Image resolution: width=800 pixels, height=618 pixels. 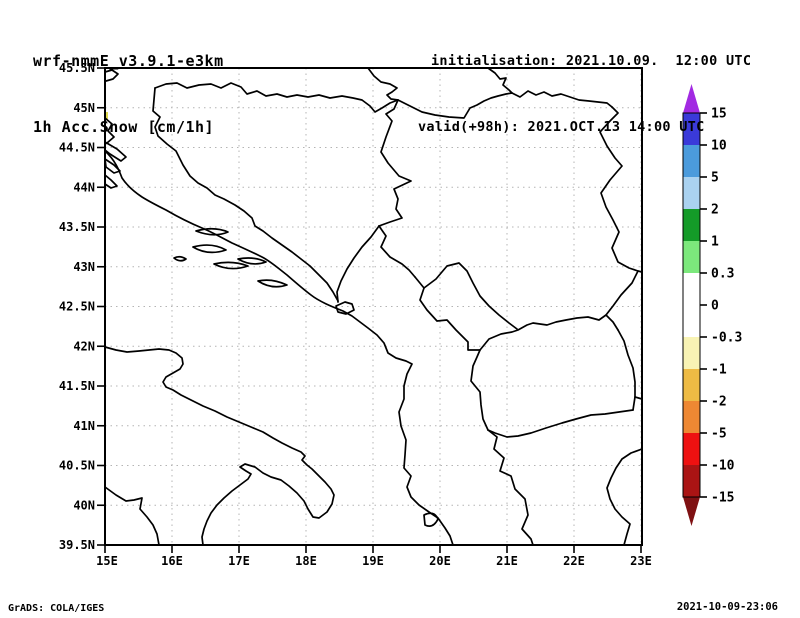 What do you see at coordinates (77, 148) in the screenshot?
I see `lat-tick-label: 44.5N` at bounding box center [77, 148].